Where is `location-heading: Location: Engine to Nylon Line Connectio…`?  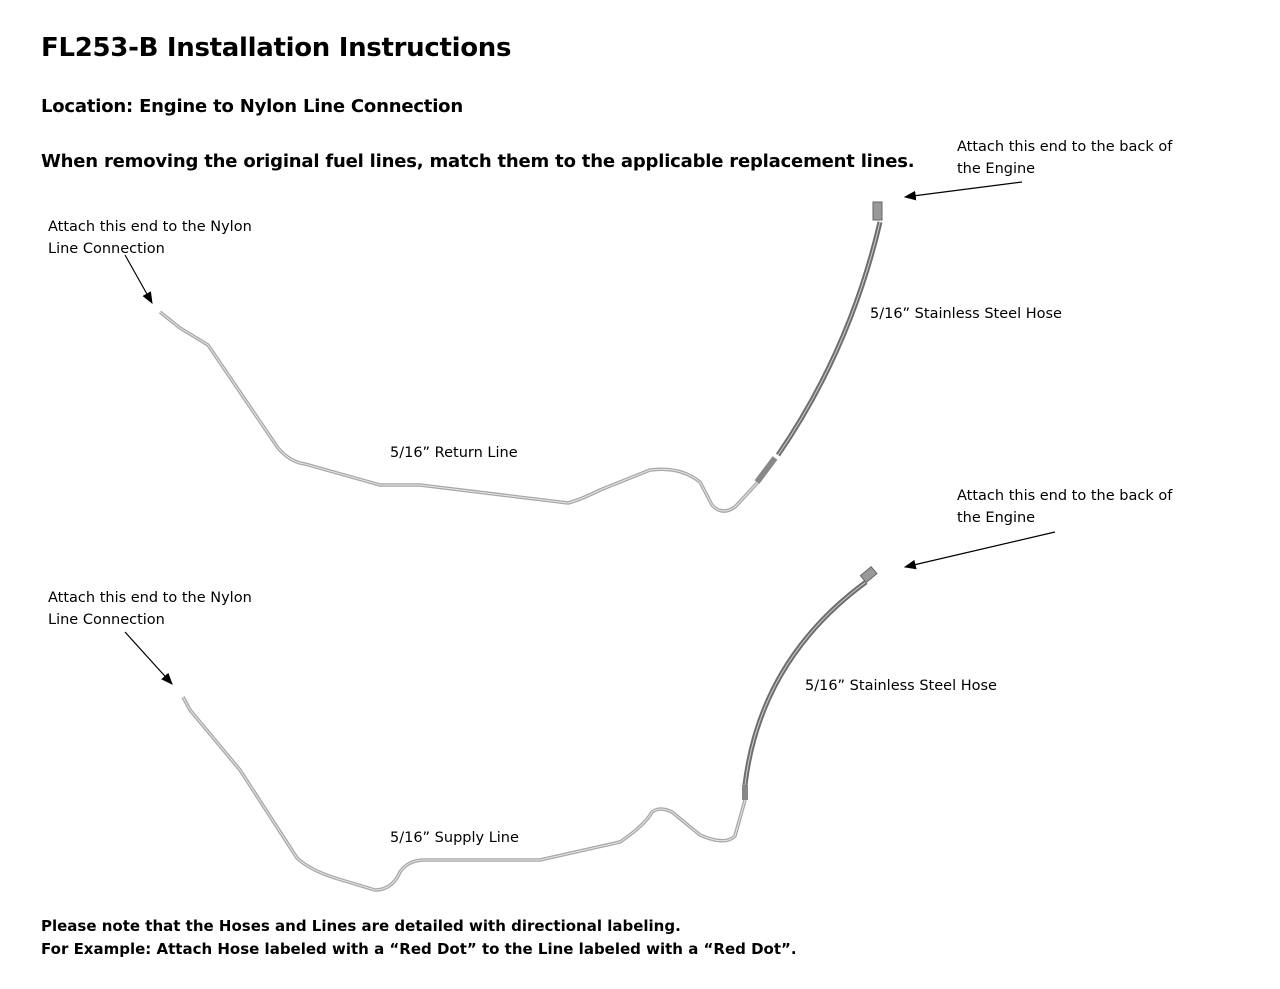
location-heading: Location: Engine to Nylon Line Connectio… is located at coordinates (252, 106).